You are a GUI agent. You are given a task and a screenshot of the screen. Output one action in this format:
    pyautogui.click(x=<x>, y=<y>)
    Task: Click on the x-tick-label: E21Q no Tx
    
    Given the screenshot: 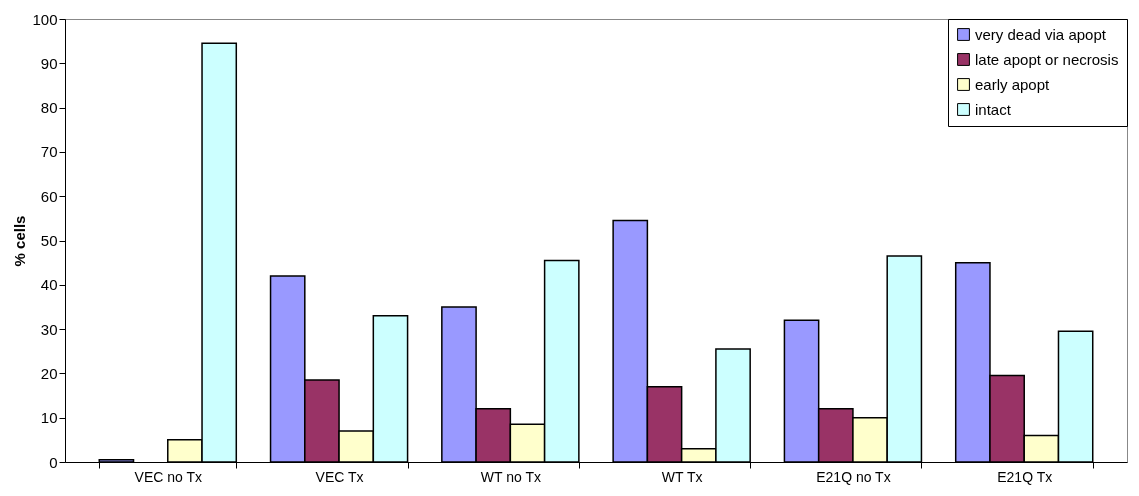 What is the action you would take?
    pyautogui.click(x=853, y=476)
    